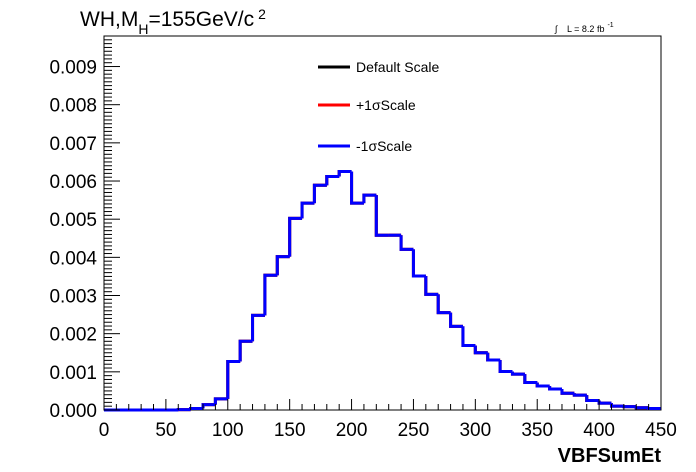  What do you see at coordinates (165, 430) in the screenshot?
I see `x-tick-label: 50` at bounding box center [165, 430].